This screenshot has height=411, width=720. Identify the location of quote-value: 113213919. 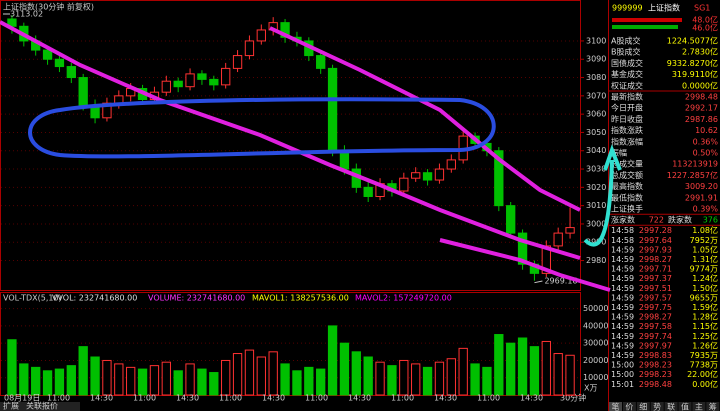
(695, 164).